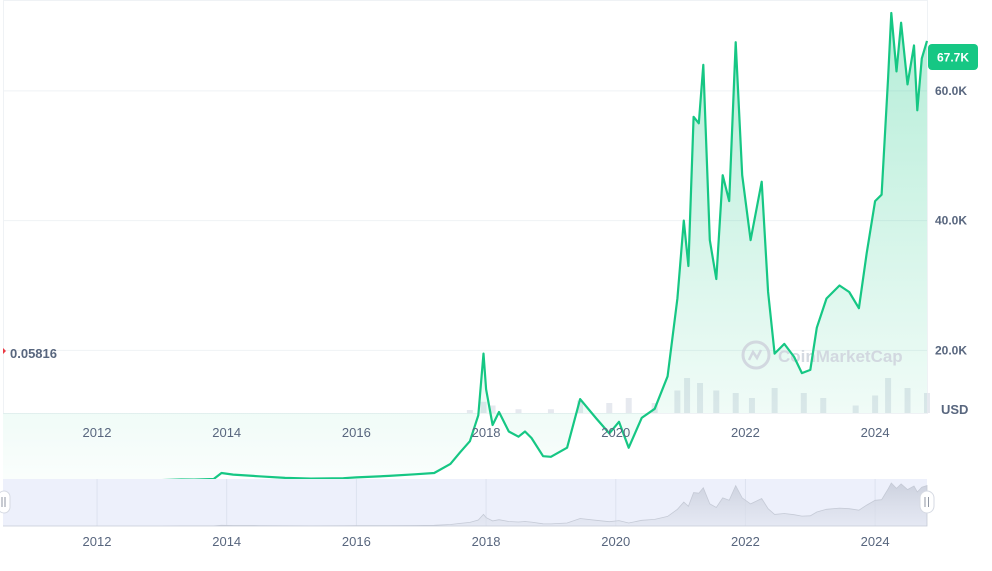 This screenshot has width=992, height=571. I want to click on navigator-tick-label: 2020, so click(615, 541).